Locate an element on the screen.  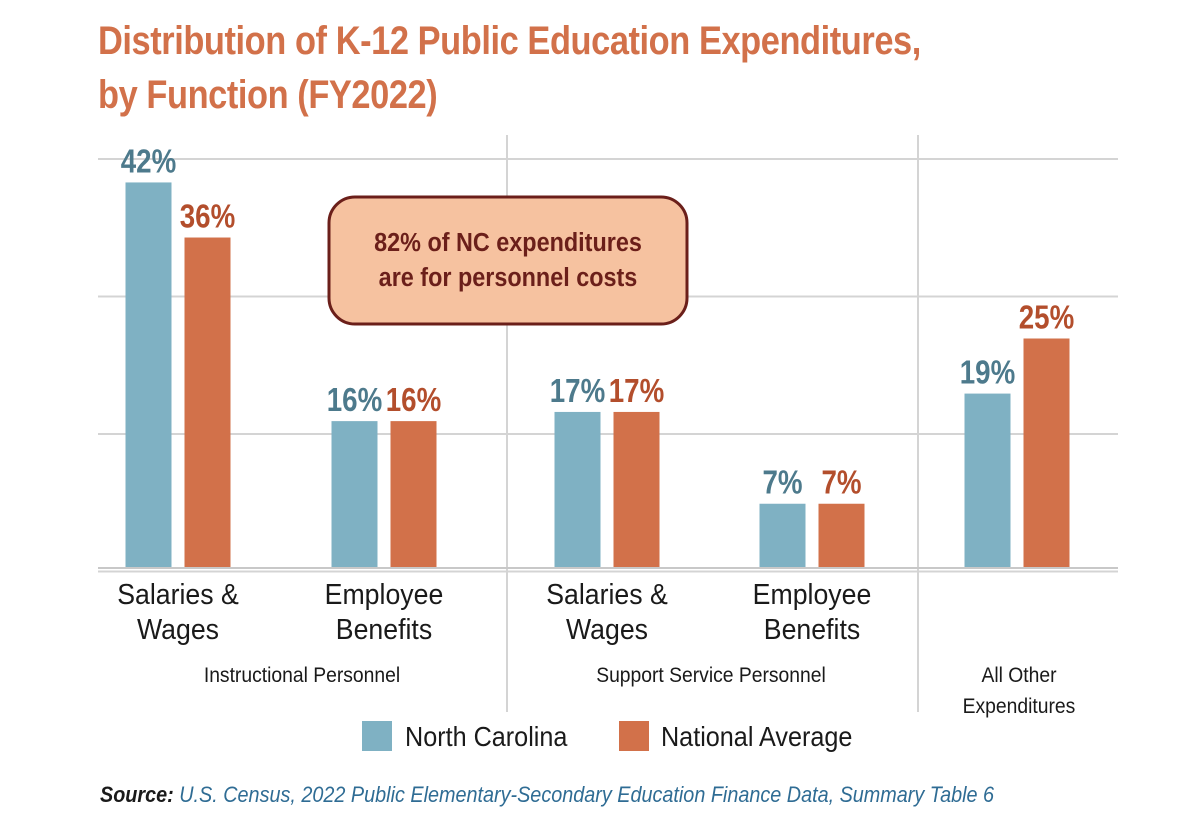
legend-label-north-carolina: North Carolina is located at coordinates (486, 737).